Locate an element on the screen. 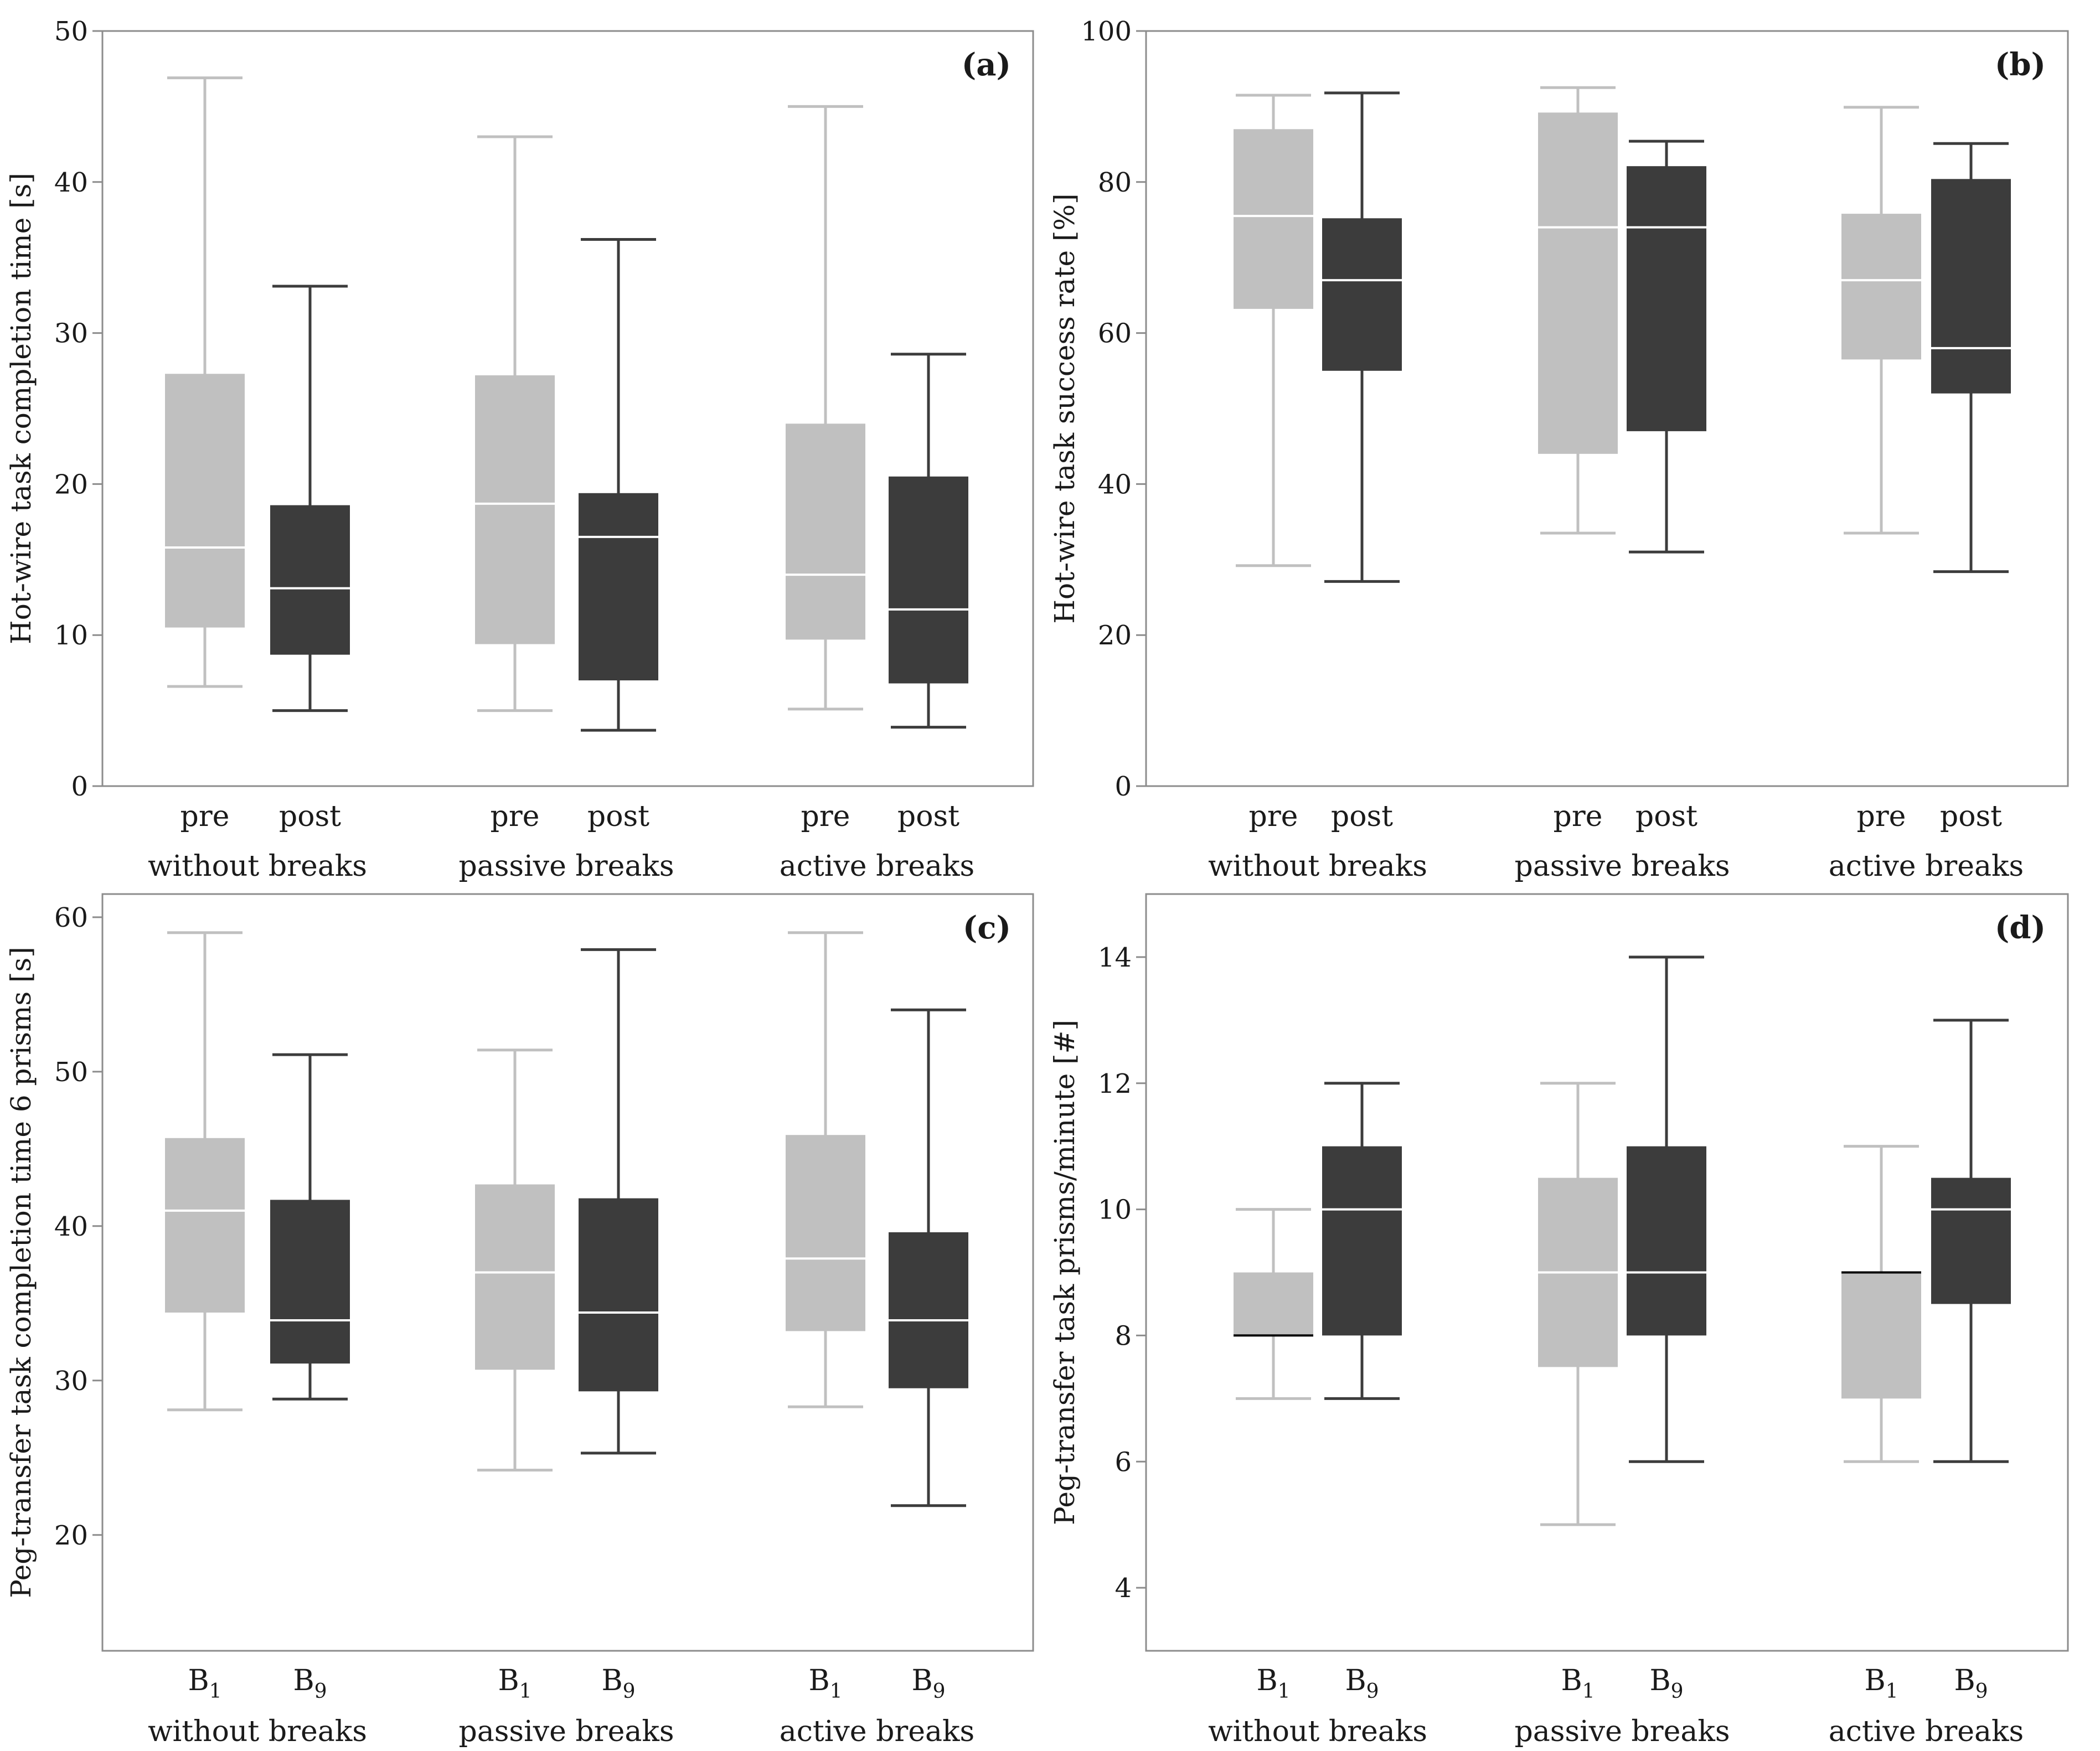 The image size is (2100, 1751). y-tick-label: 6 is located at coordinates (1123, 1462).